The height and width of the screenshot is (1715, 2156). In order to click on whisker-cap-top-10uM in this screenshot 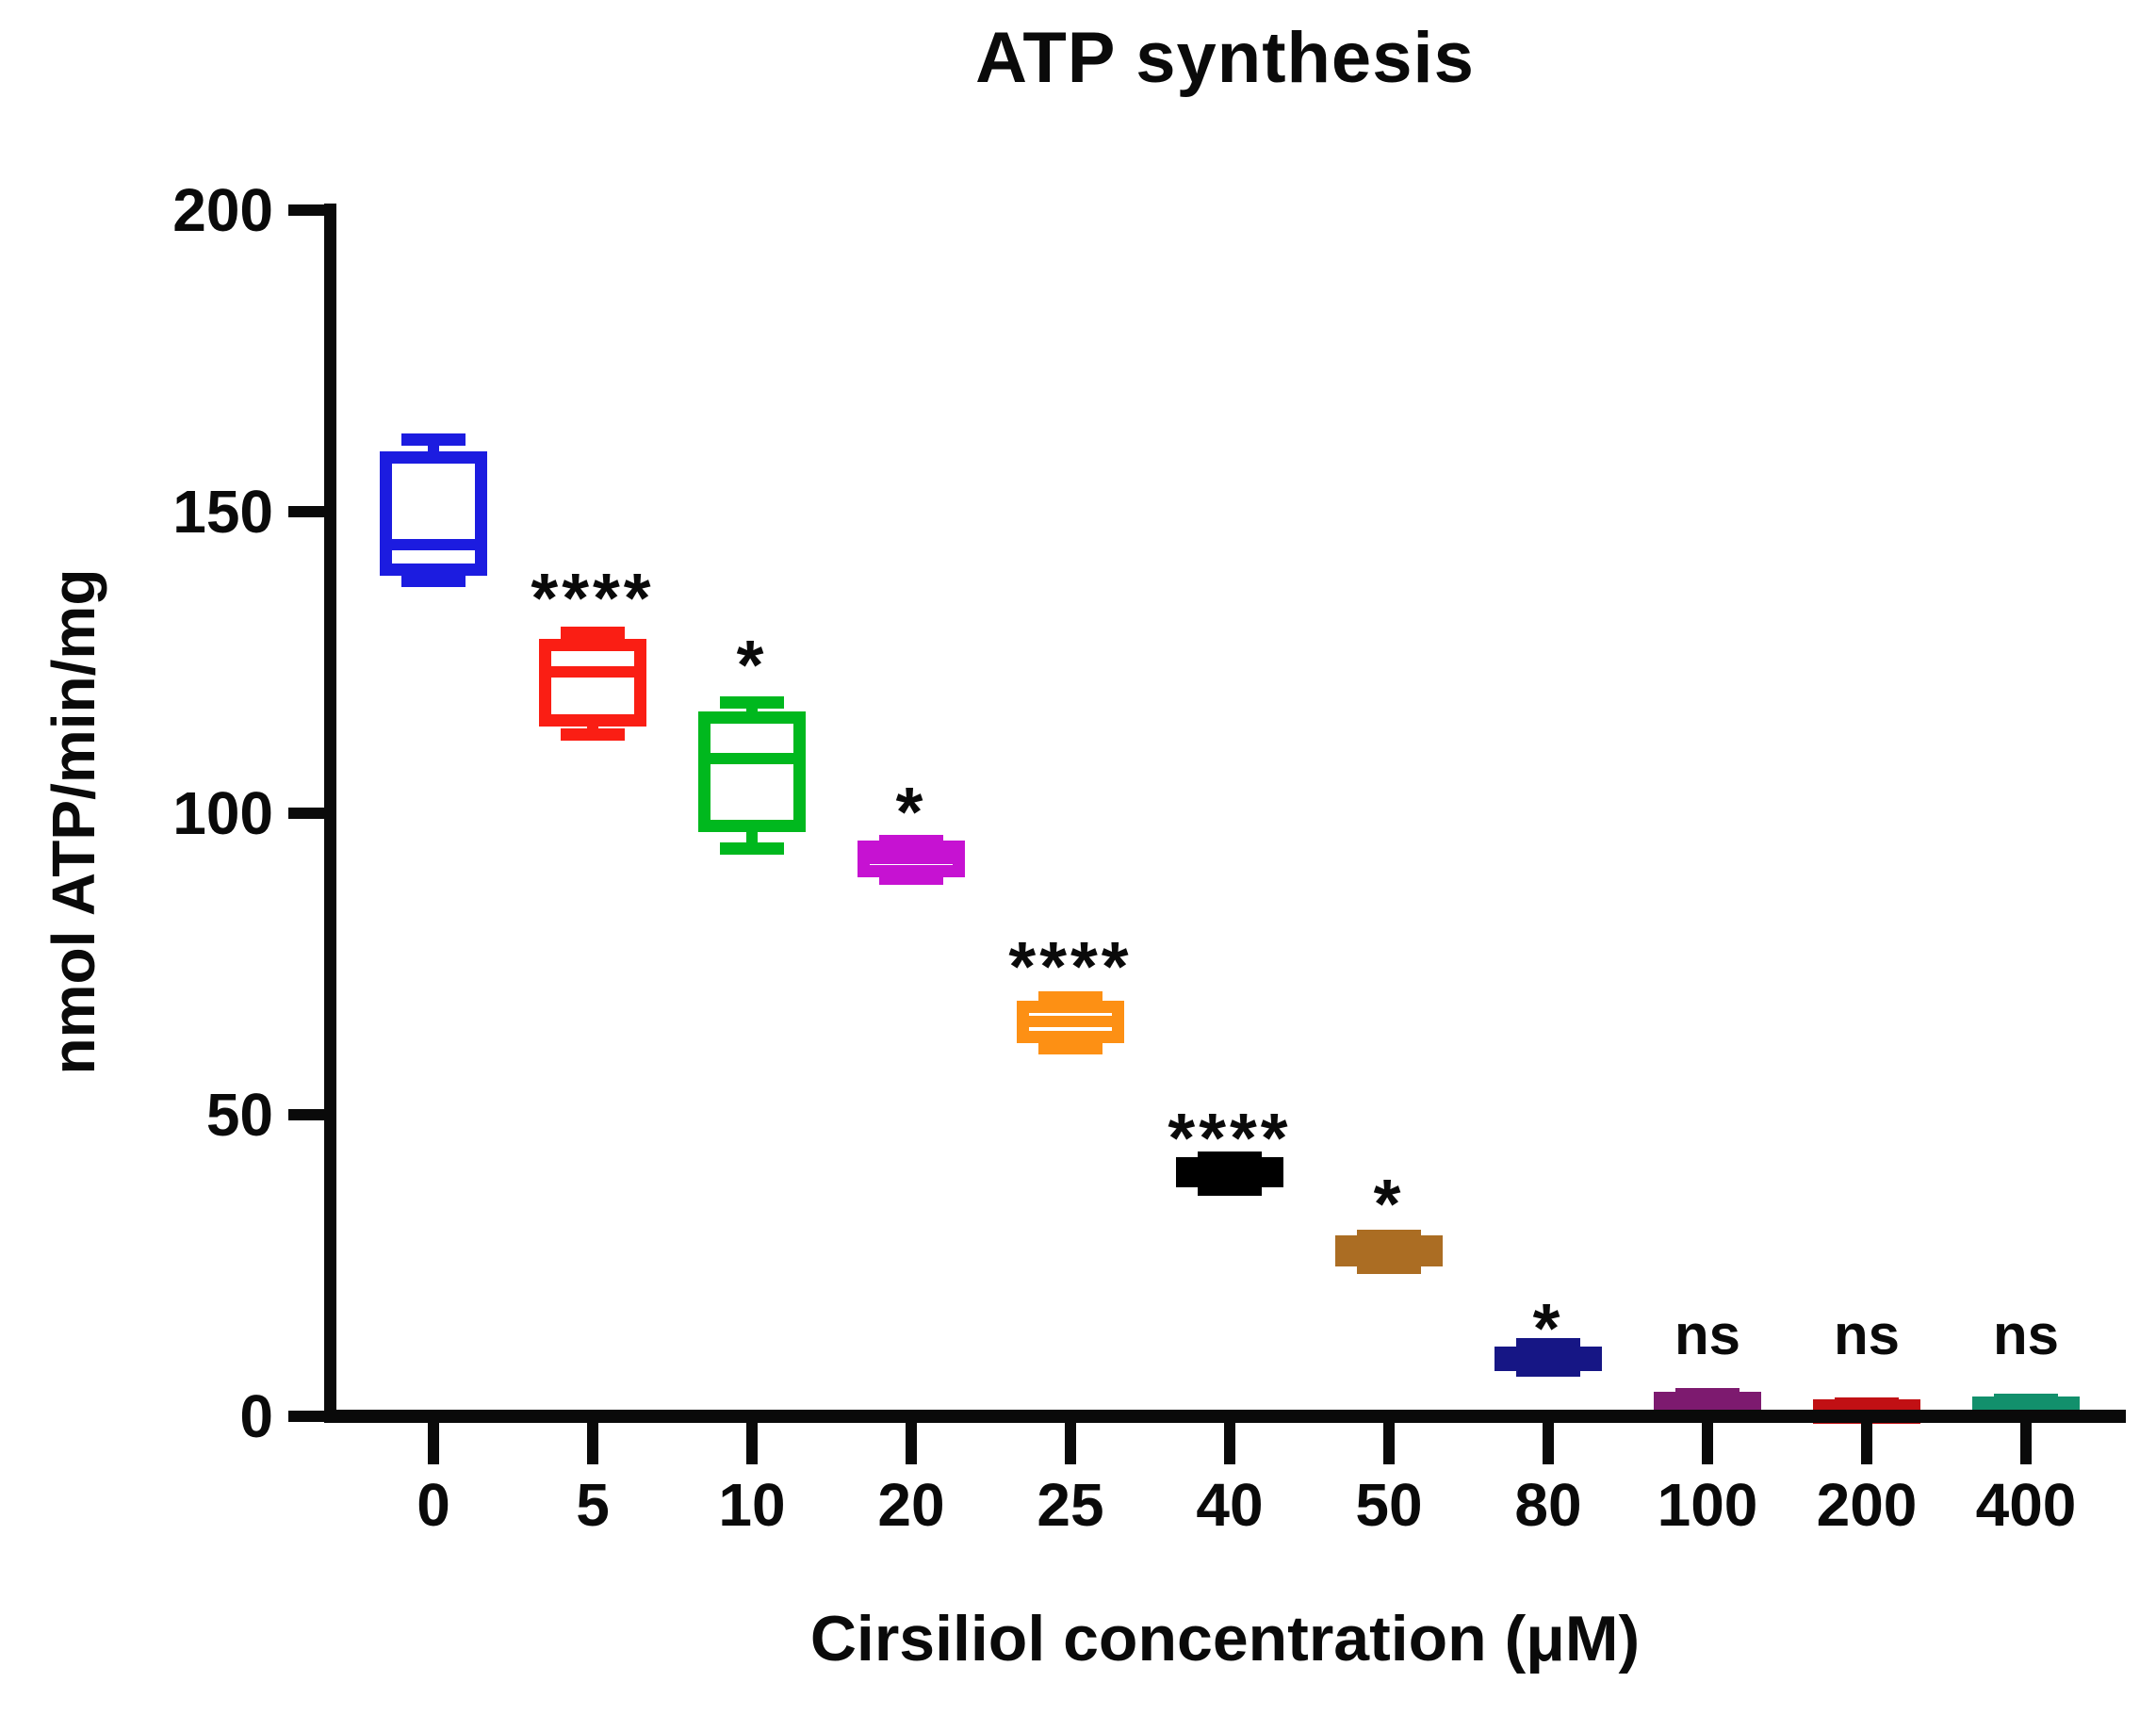, I will do `click(752, 702)`.